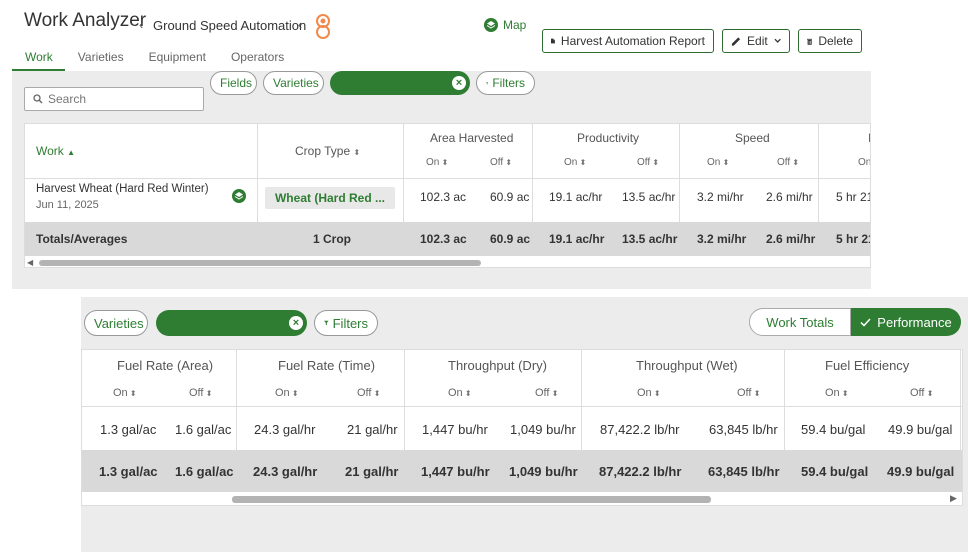  I want to click on prod-off-header: Off ⬍, so click(648, 162).